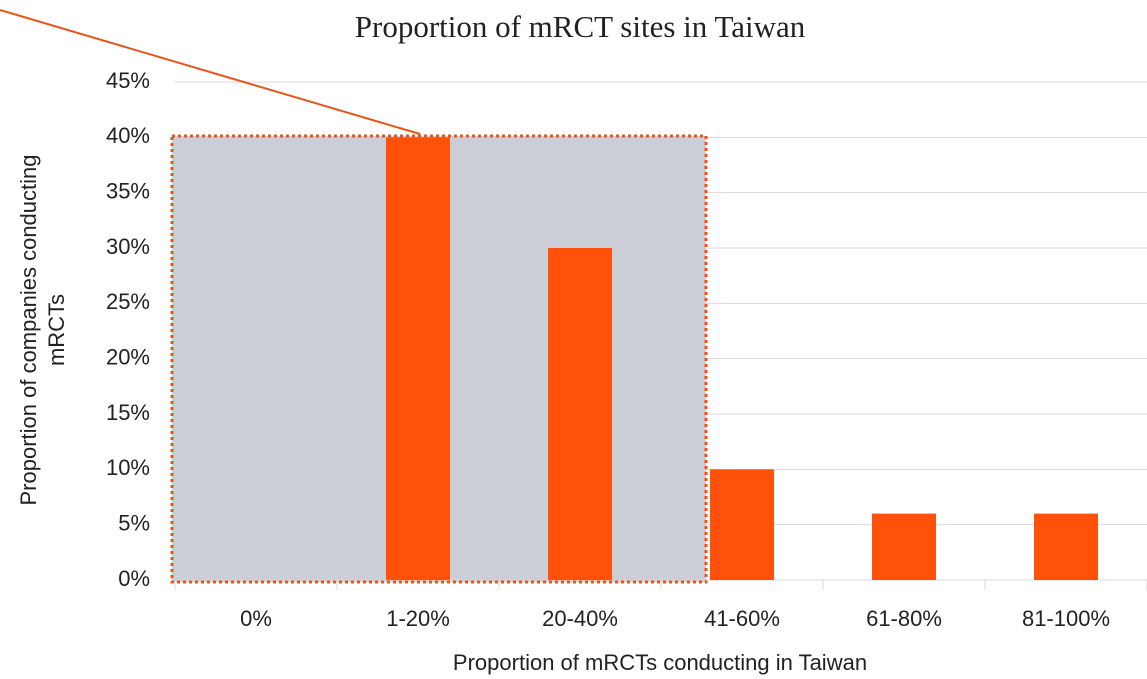 The height and width of the screenshot is (679, 1147). What do you see at coordinates (1066, 618) in the screenshot?
I see `x-tick-label: 81-100%` at bounding box center [1066, 618].